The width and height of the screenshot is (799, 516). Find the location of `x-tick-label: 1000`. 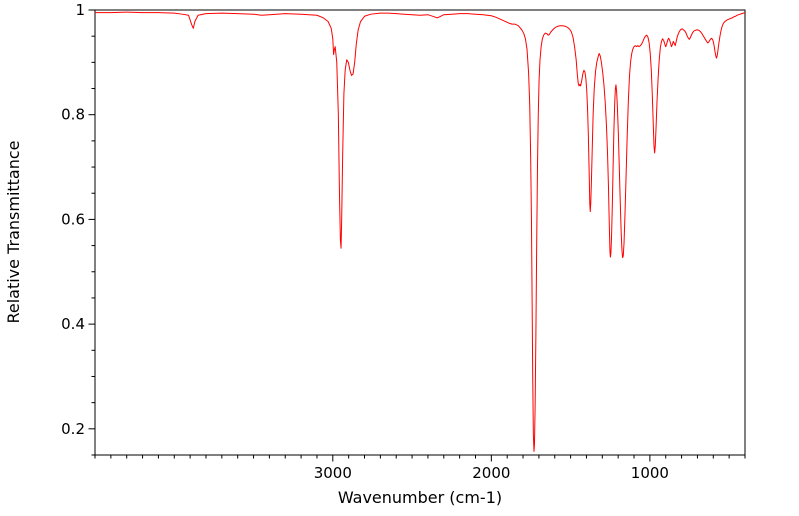

x-tick-label: 1000 is located at coordinates (650, 473).